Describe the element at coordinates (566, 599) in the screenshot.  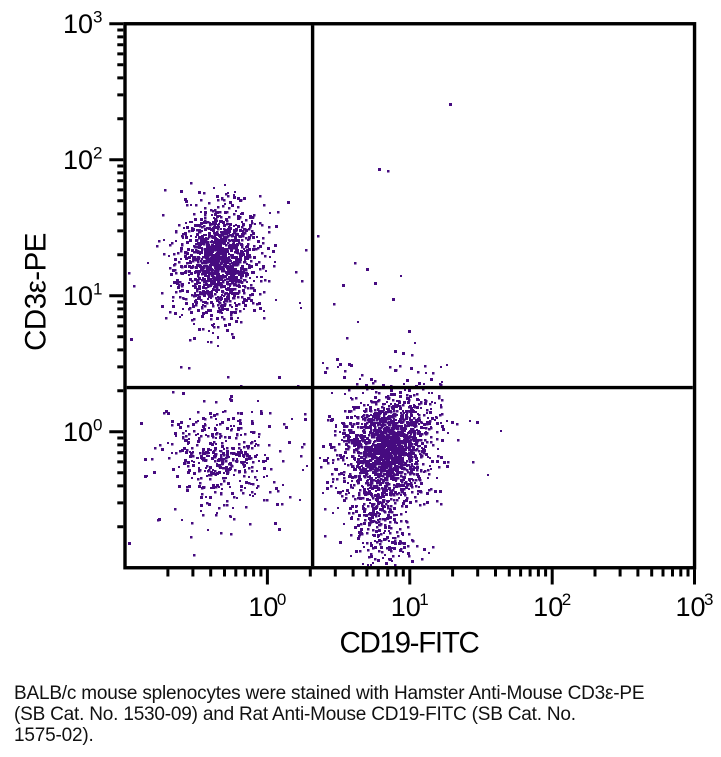
I see `svg-text: 2` at that location.